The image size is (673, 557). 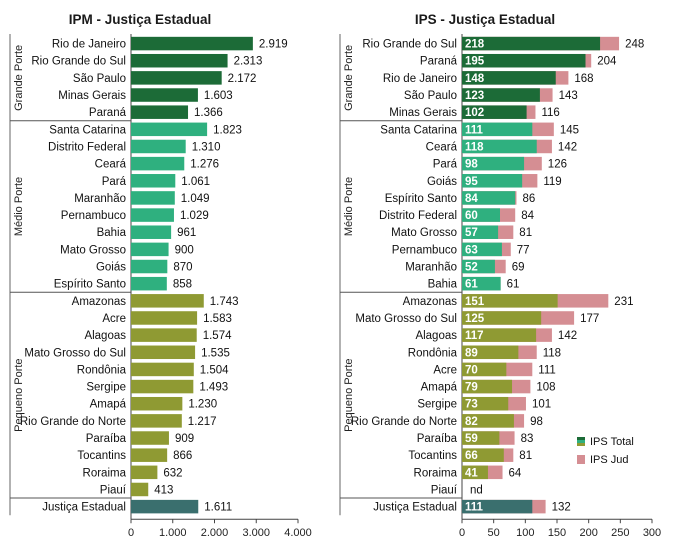 I want to click on bar-inner-label: 123, so click(x=474, y=96).